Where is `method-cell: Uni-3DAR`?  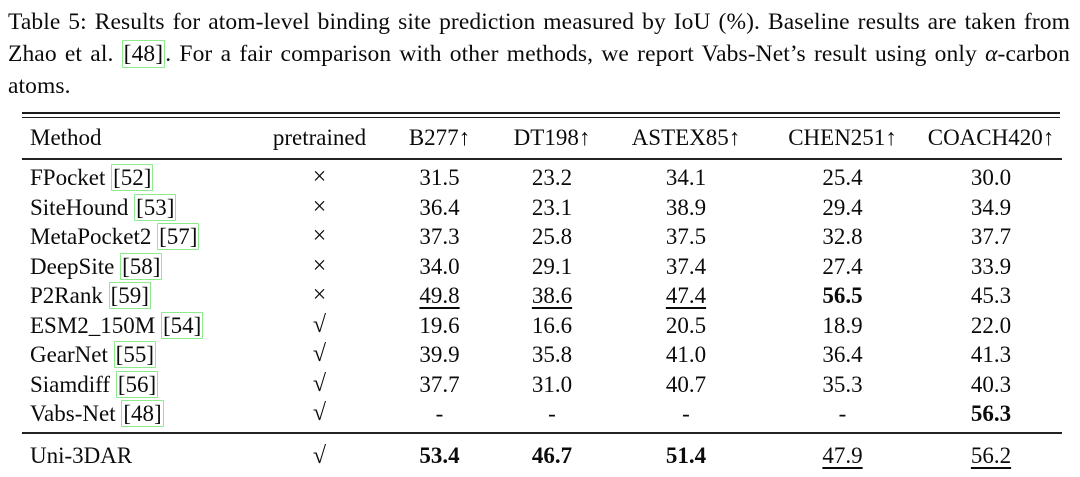
method-cell: Uni-3DAR is located at coordinates (139, 455).